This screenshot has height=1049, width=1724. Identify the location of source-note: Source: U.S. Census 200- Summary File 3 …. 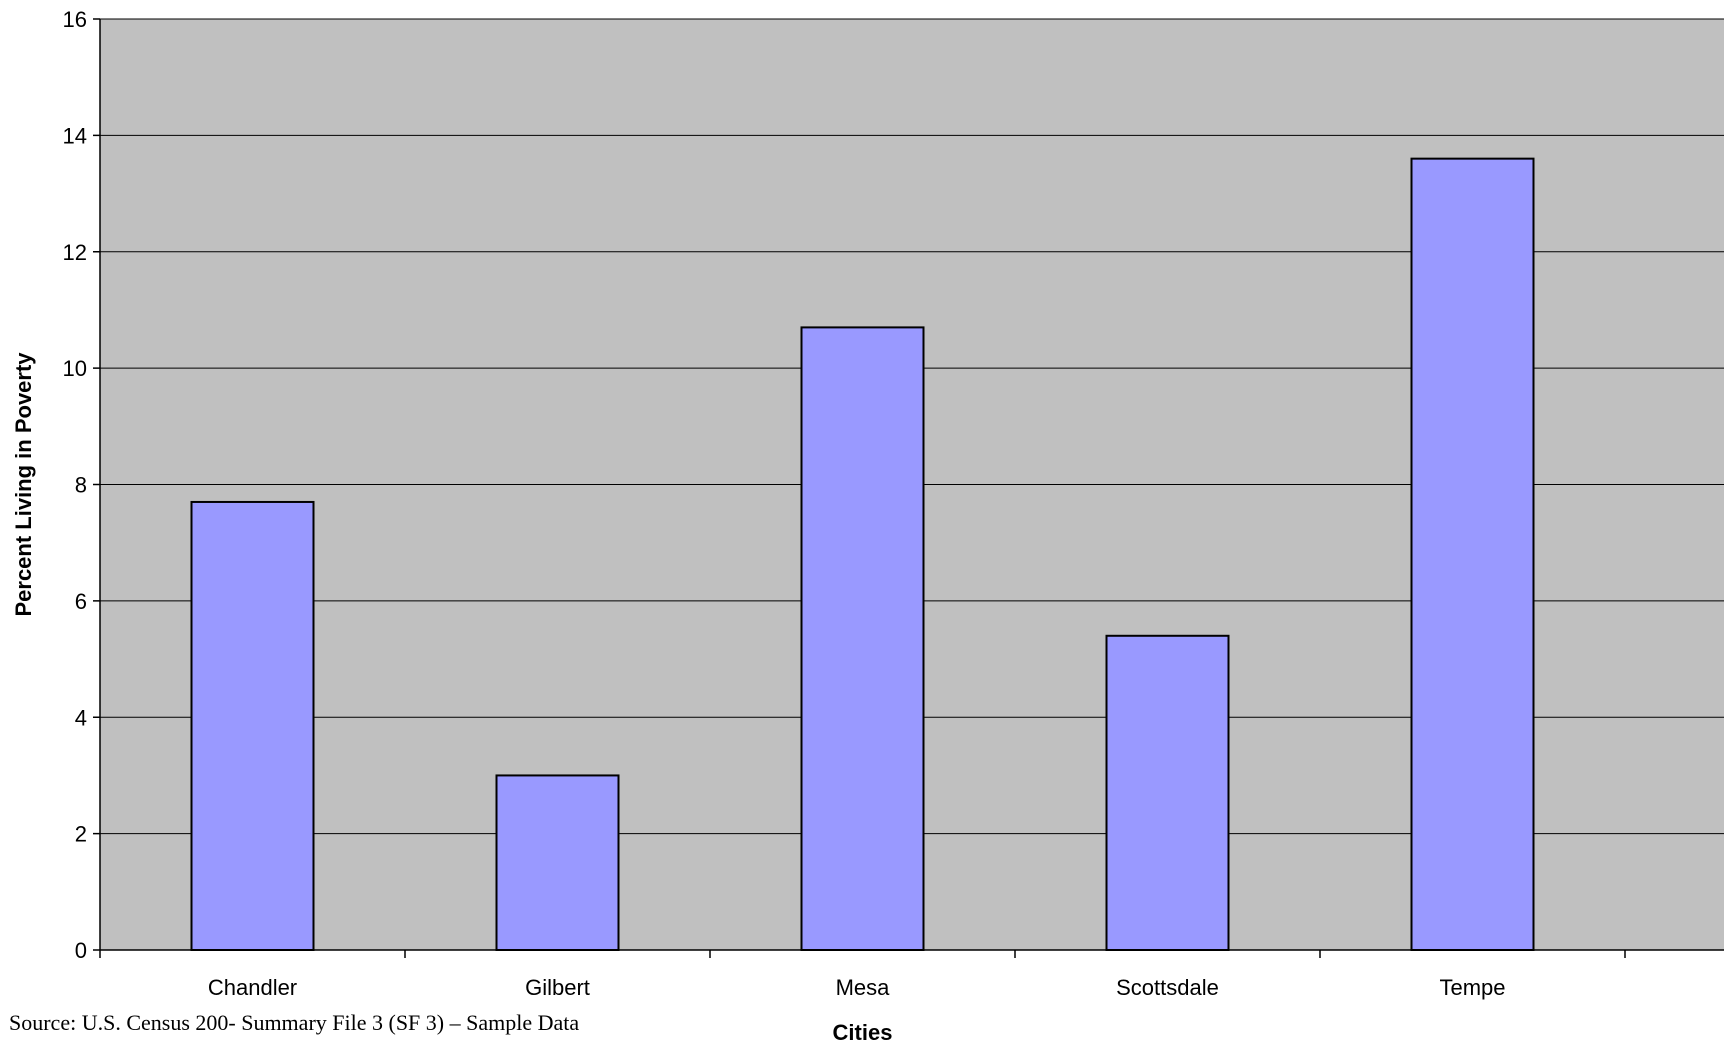
(294, 1022).